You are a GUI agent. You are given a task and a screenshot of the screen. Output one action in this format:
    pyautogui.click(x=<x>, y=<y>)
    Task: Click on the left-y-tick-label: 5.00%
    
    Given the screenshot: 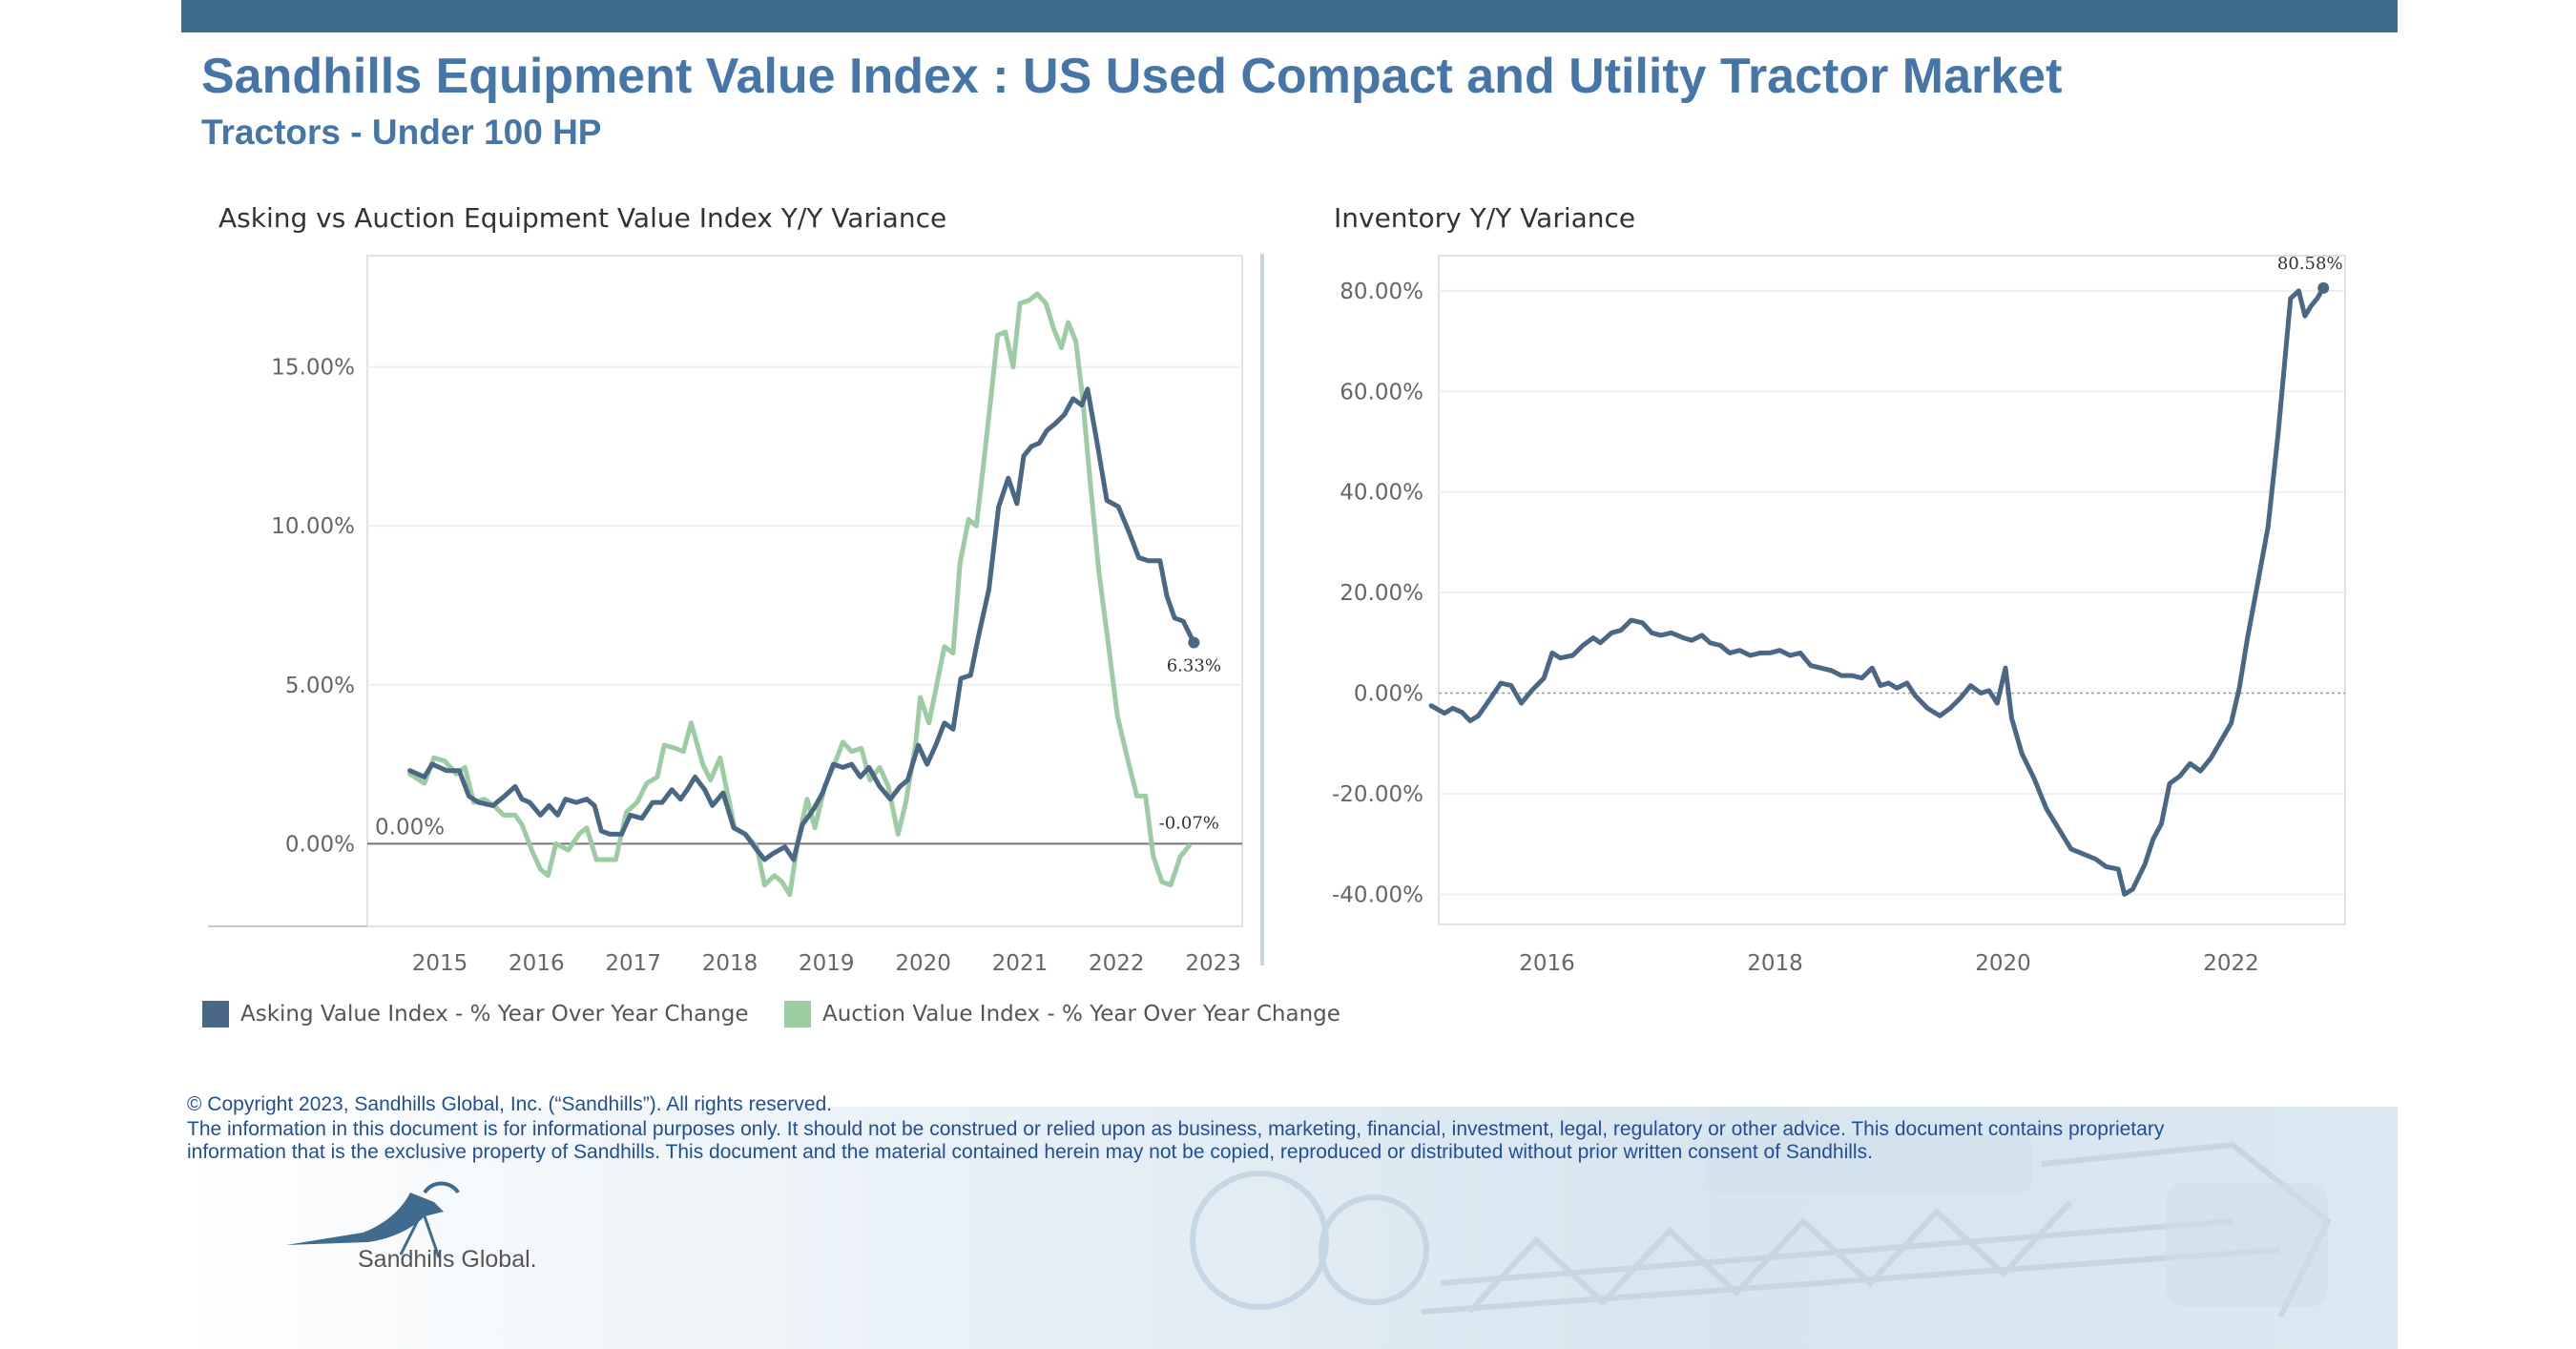 What is the action you would take?
    pyautogui.click(x=320, y=686)
    